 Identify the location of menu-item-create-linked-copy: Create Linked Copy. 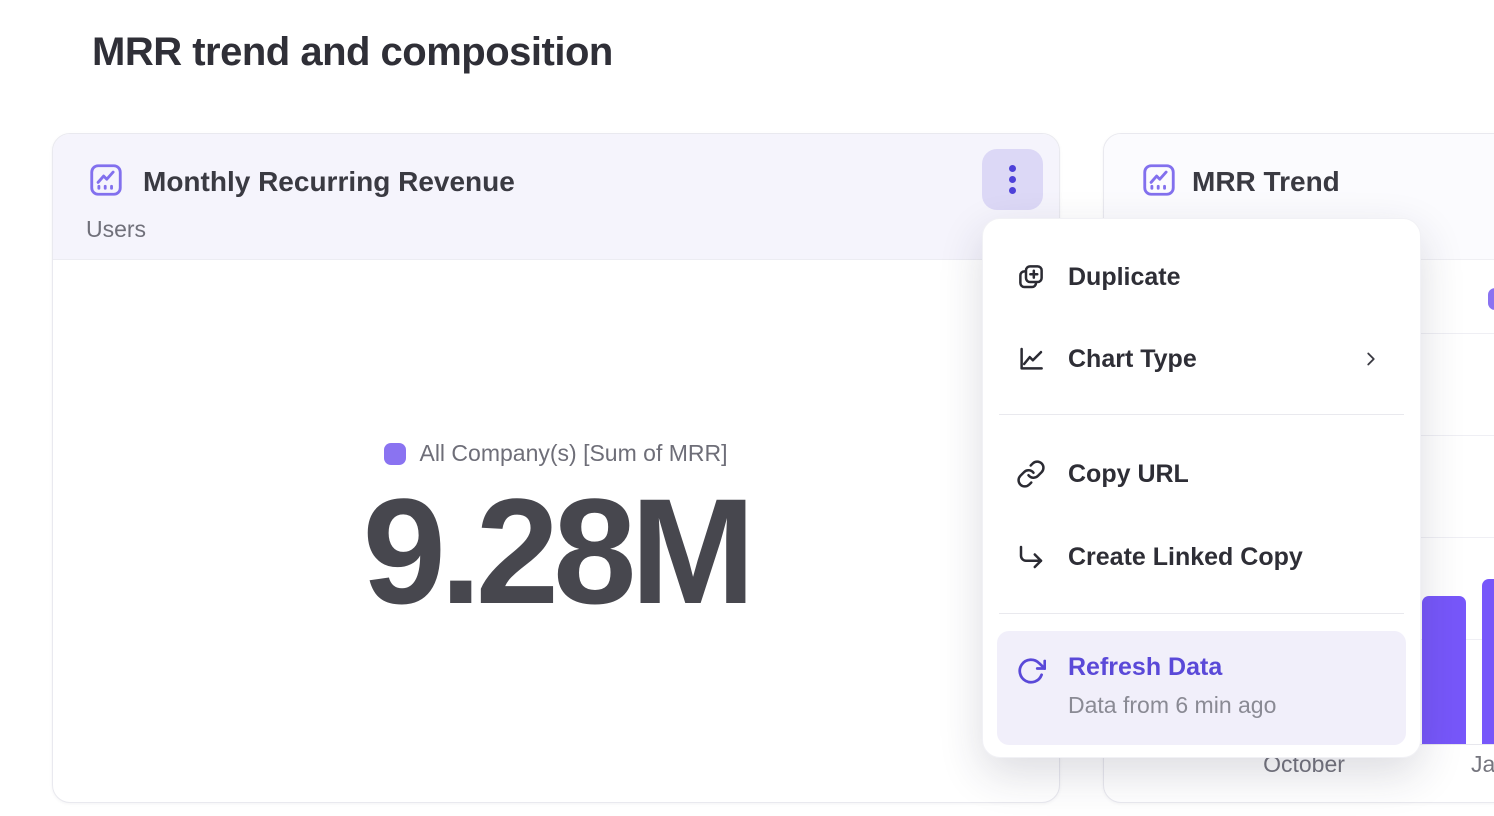
(1201, 557).